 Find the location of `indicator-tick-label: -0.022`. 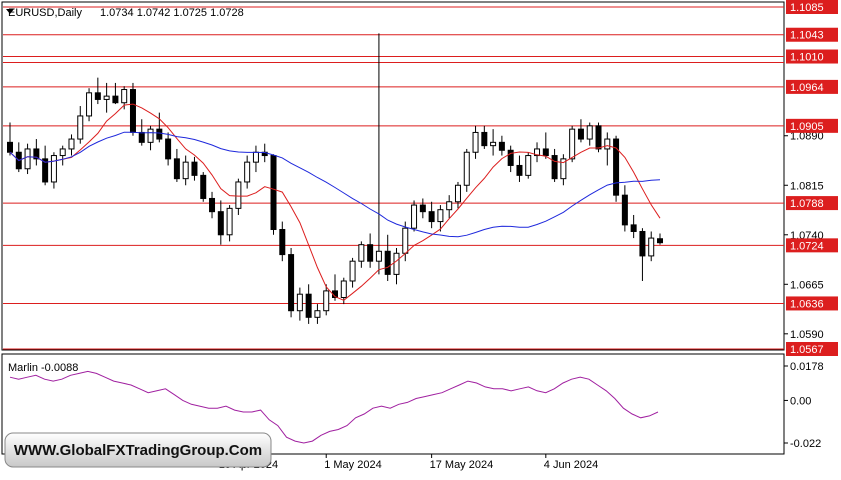

indicator-tick-label: -0.022 is located at coordinates (805, 444).